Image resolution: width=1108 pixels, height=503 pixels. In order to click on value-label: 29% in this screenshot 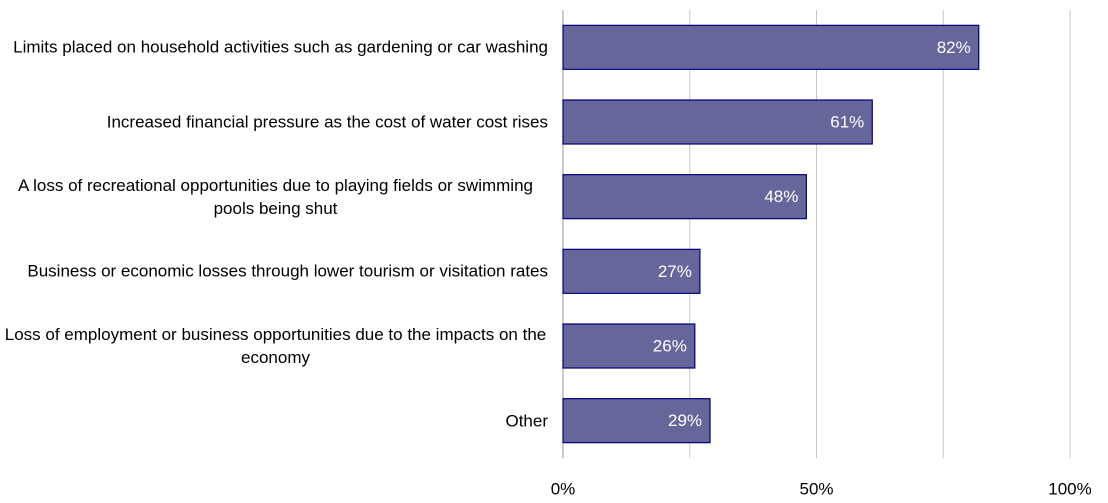, I will do `click(685, 420)`.